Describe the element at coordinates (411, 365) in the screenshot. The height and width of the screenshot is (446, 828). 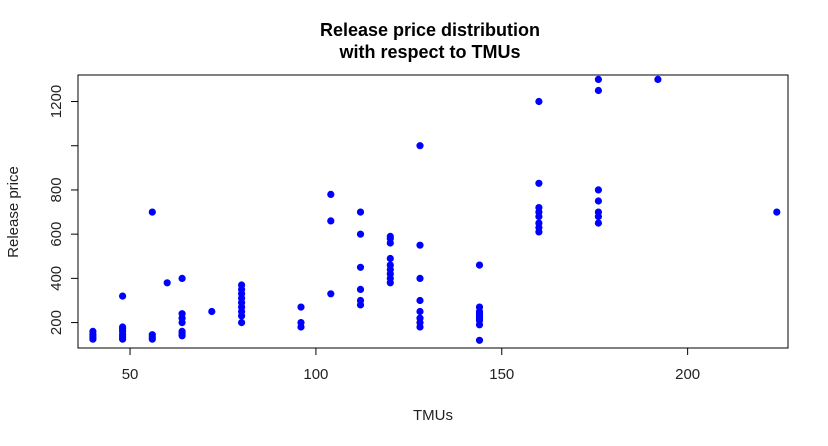
I see `x-axis: 50 100 150 200` at that location.